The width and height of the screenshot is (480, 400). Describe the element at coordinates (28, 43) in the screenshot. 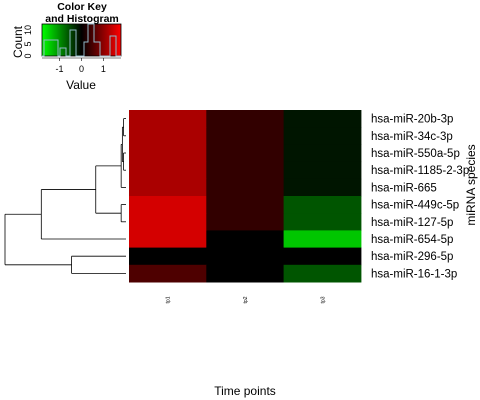

I see `color-key-y-tick-5: 5` at that location.